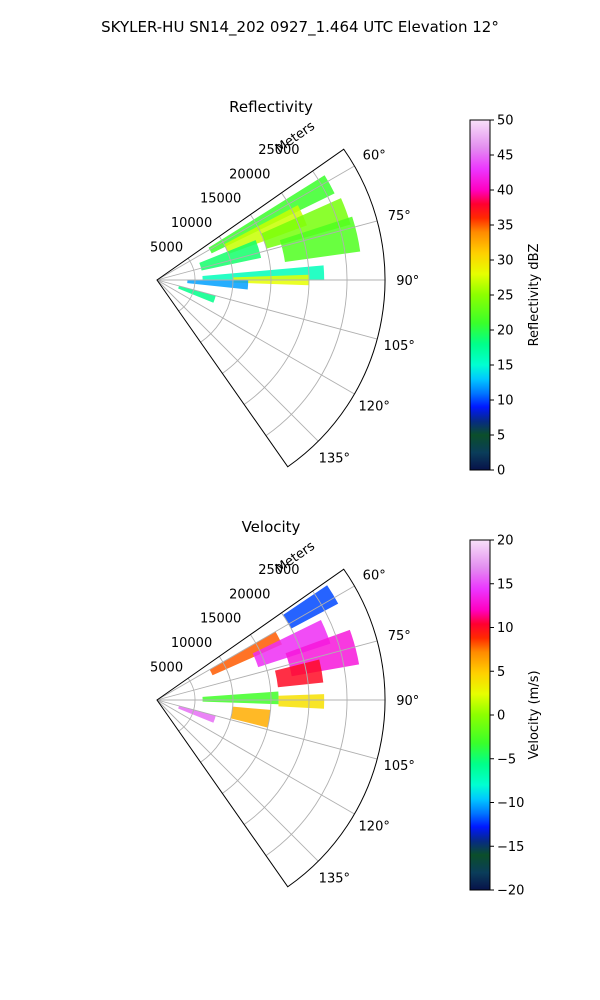 The height and width of the screenshot is (1000, 600). What do you see at coordinates (271, 527) in the screenshot?
I see `panel-title: Velocity` at bounding box center [271, 527].